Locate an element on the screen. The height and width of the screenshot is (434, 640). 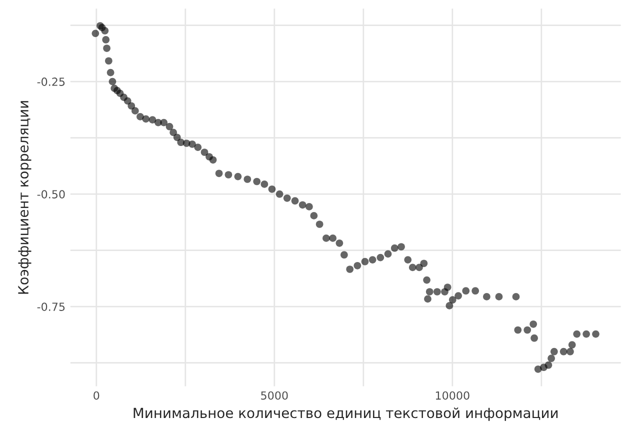
y-tick-label: -0.75 is located at coordinates (51, 306).